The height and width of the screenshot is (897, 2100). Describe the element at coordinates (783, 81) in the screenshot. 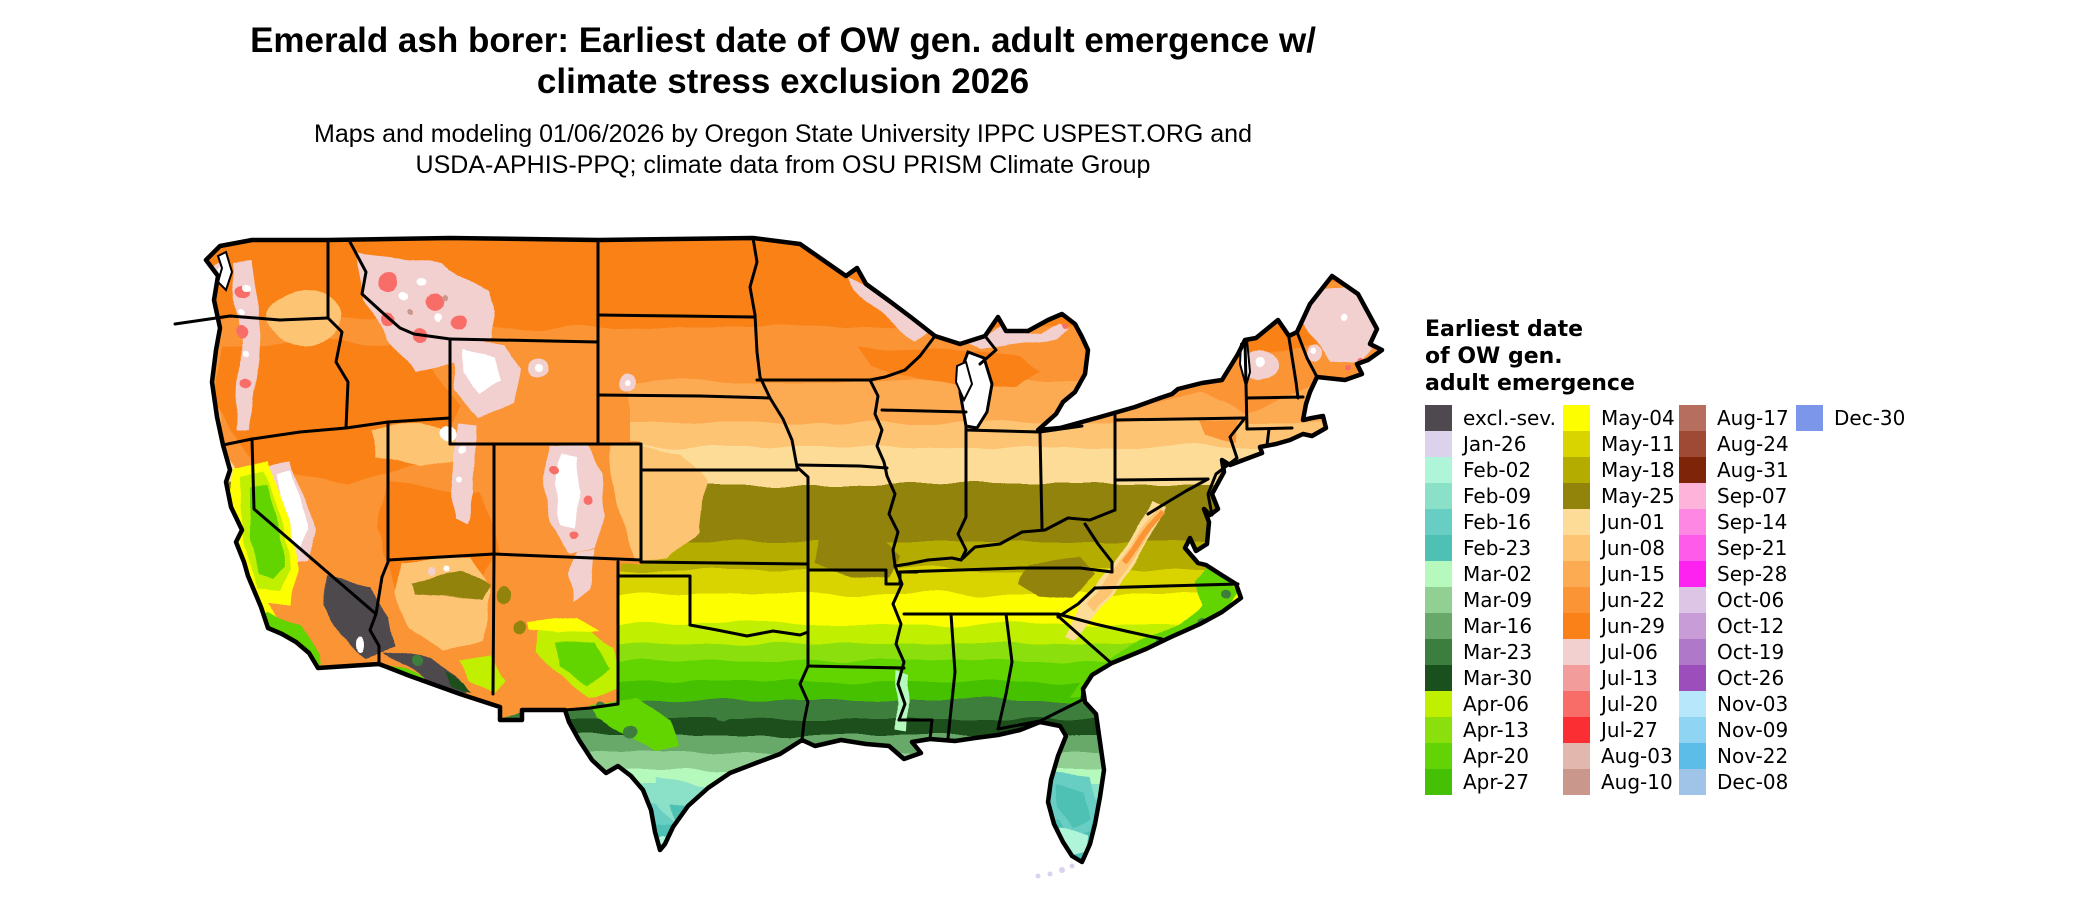

I see `map-title-line2: climate stress exclusion 2026` at that location.